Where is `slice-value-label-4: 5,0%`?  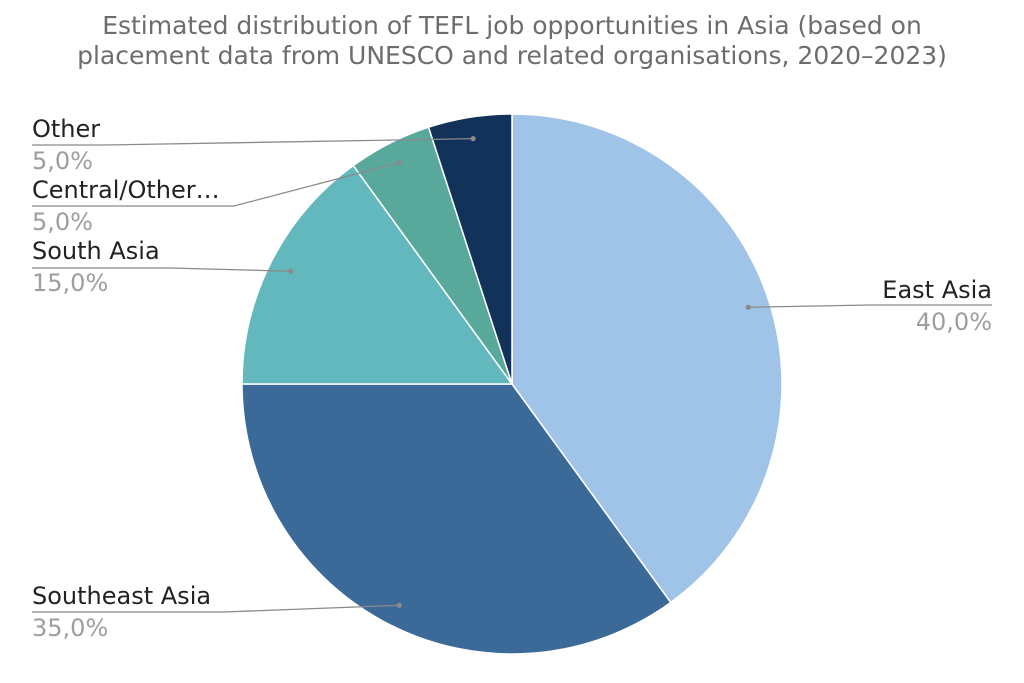
slice-value-label-4: 5,0% is located at coordinates (62, 161).